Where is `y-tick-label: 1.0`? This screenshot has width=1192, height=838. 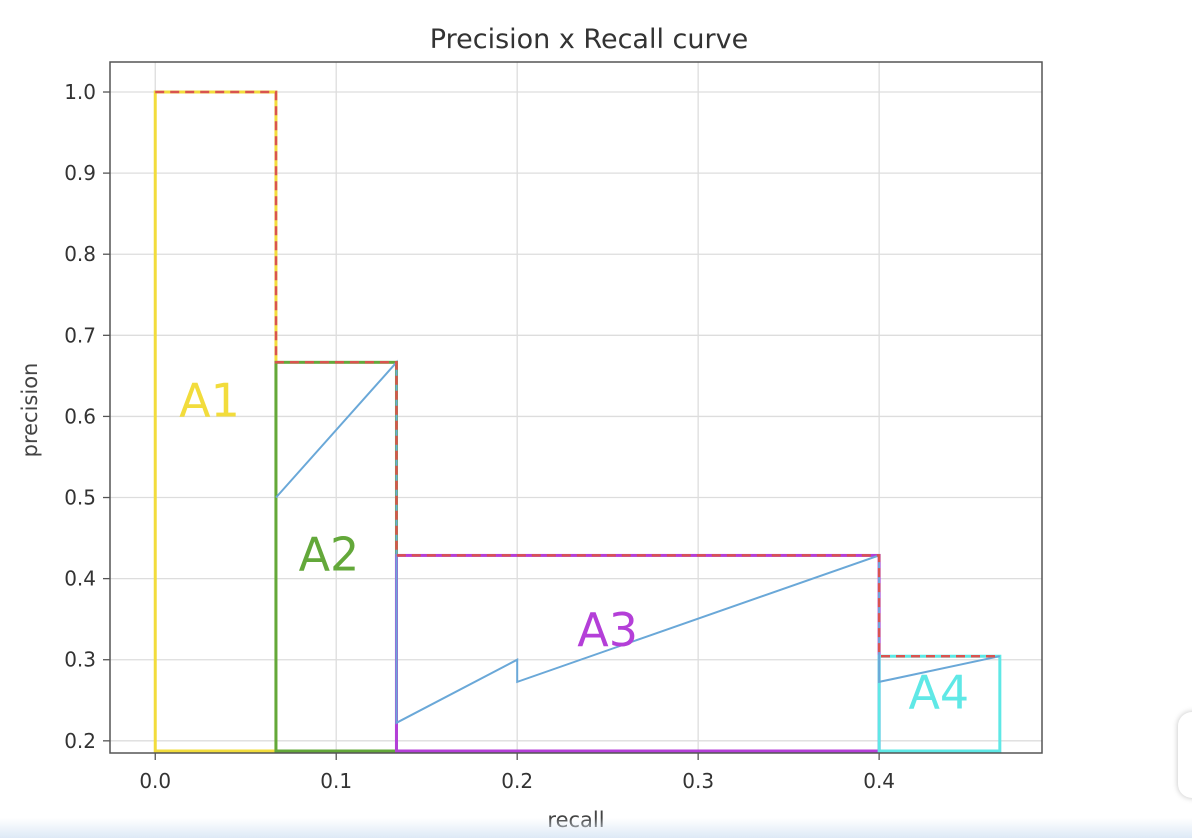
y-tick-label: 1.0 is located at coordinates (80, 92).